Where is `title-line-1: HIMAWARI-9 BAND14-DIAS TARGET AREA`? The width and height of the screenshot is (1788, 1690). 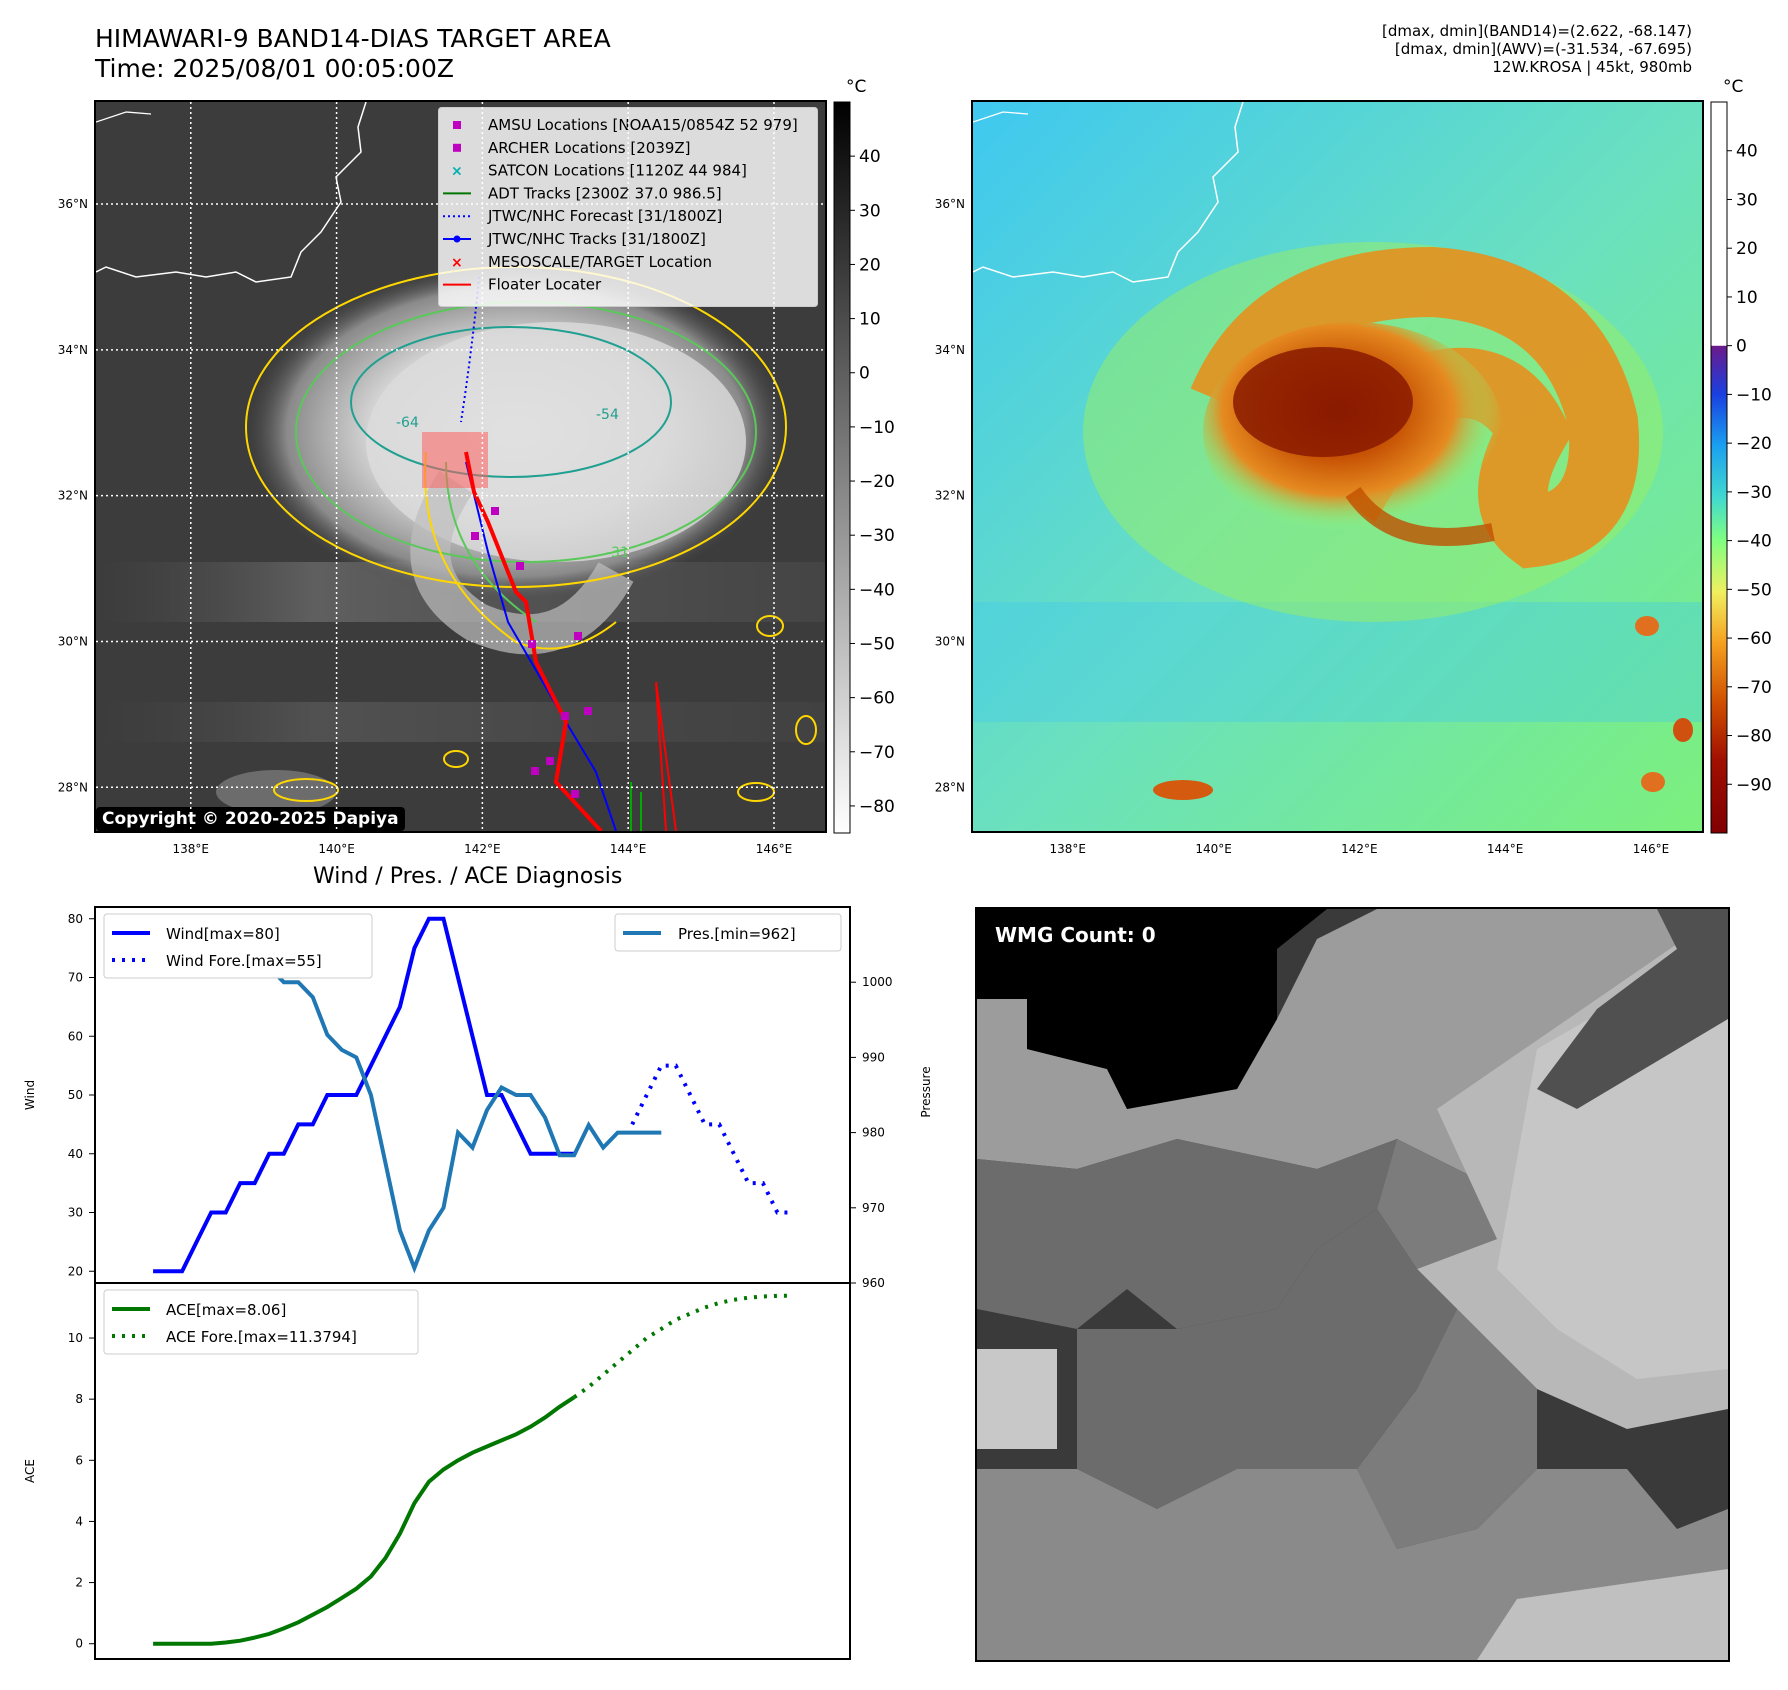 title-line-1: HIMAWARI-9 BAND14-DIAS TARGET AREA is located at coordinates (353, 38).